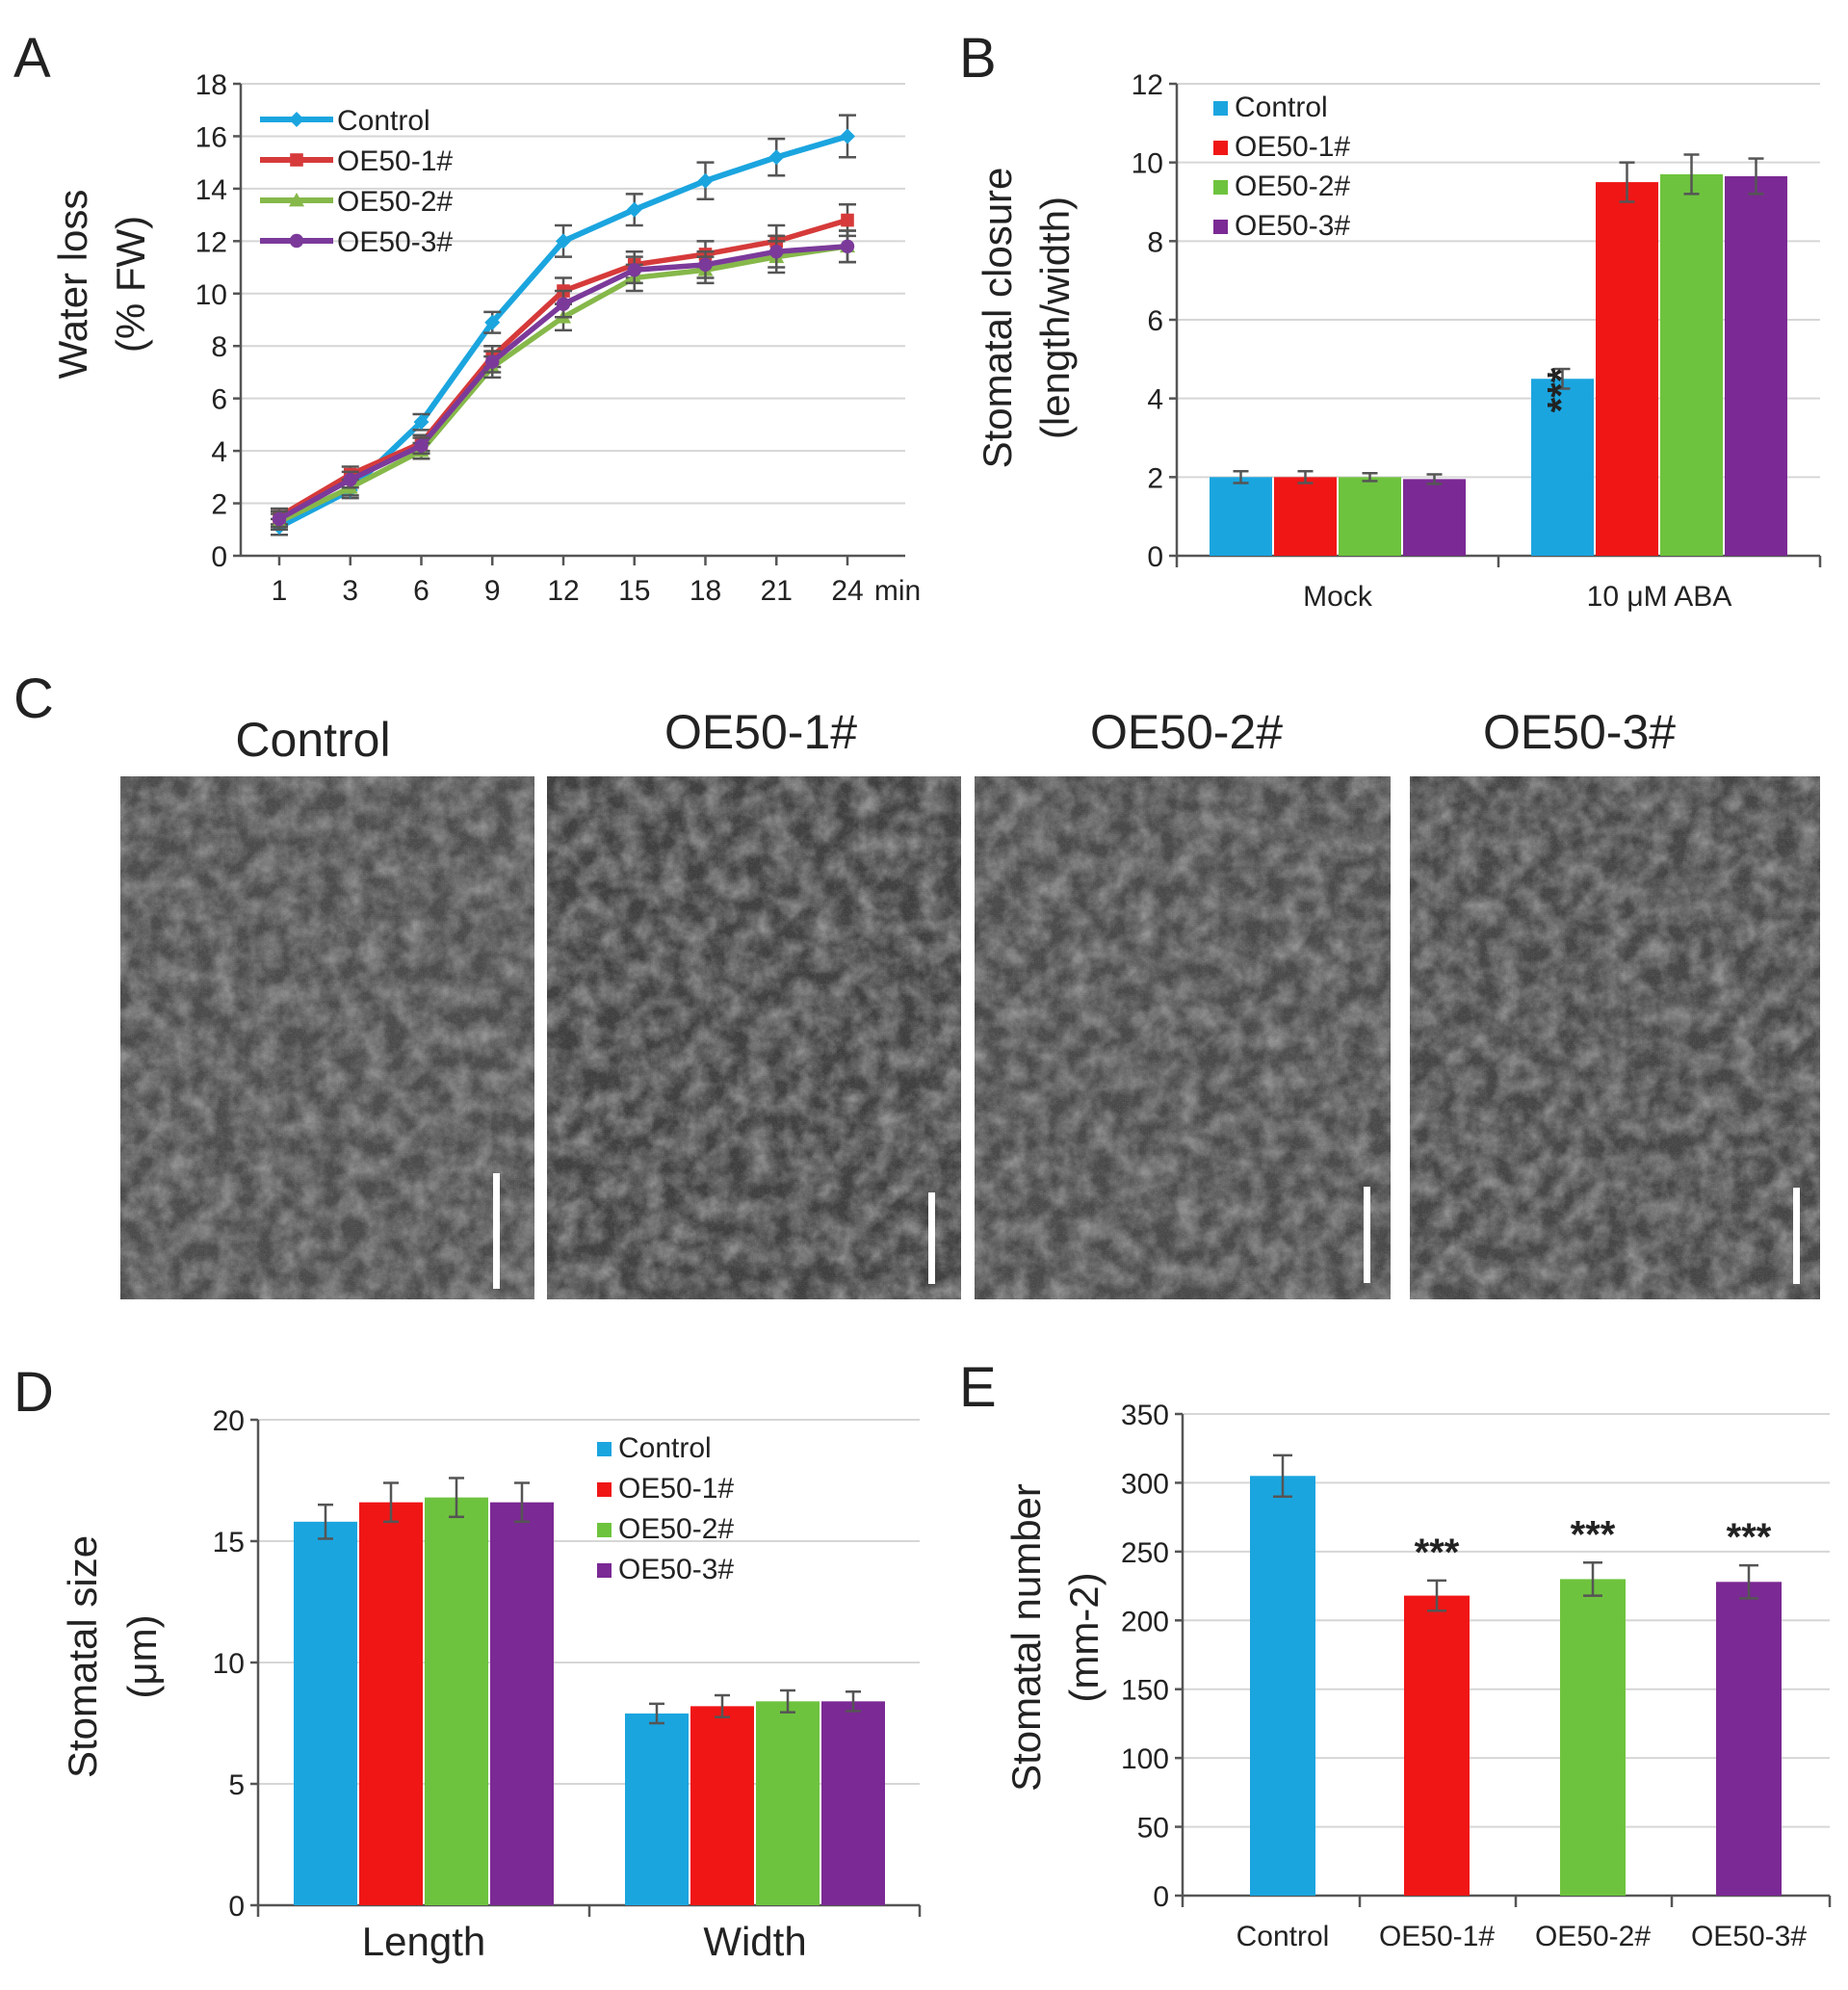 The width and height of the screenshot is (1848, 1990). Describe the element at coordinates (1026, 1637) in the screenshot. I see `y-axis-label: Stomatal number` at that location.